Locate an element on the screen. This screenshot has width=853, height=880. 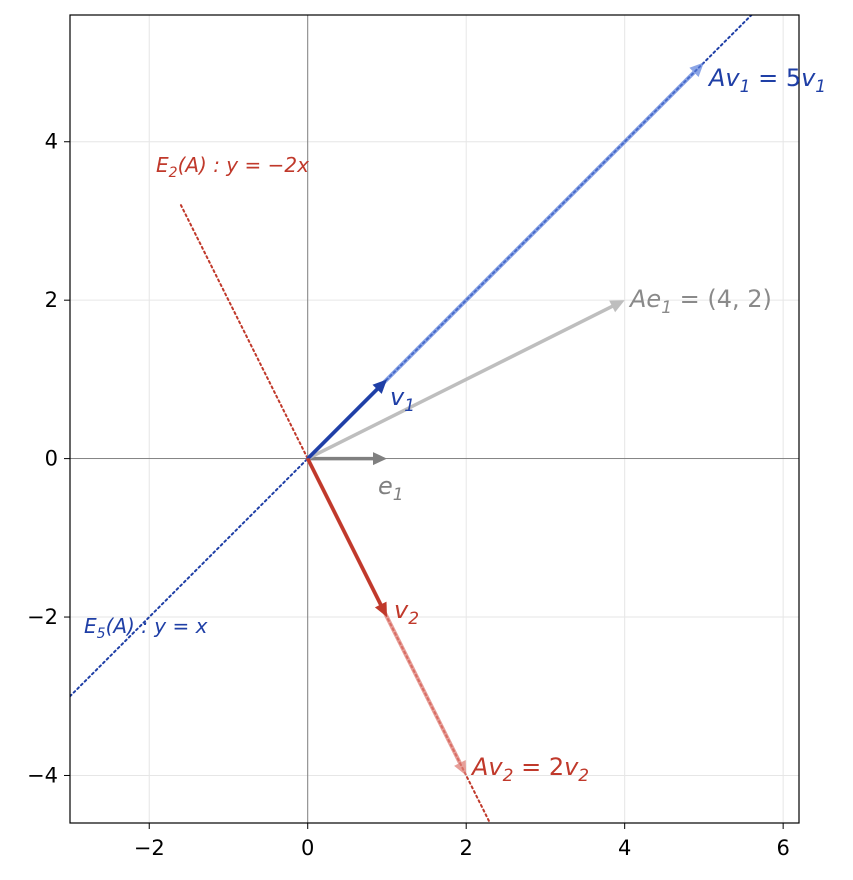
x-tick-label: 6 is located at coordinates (782, 848).